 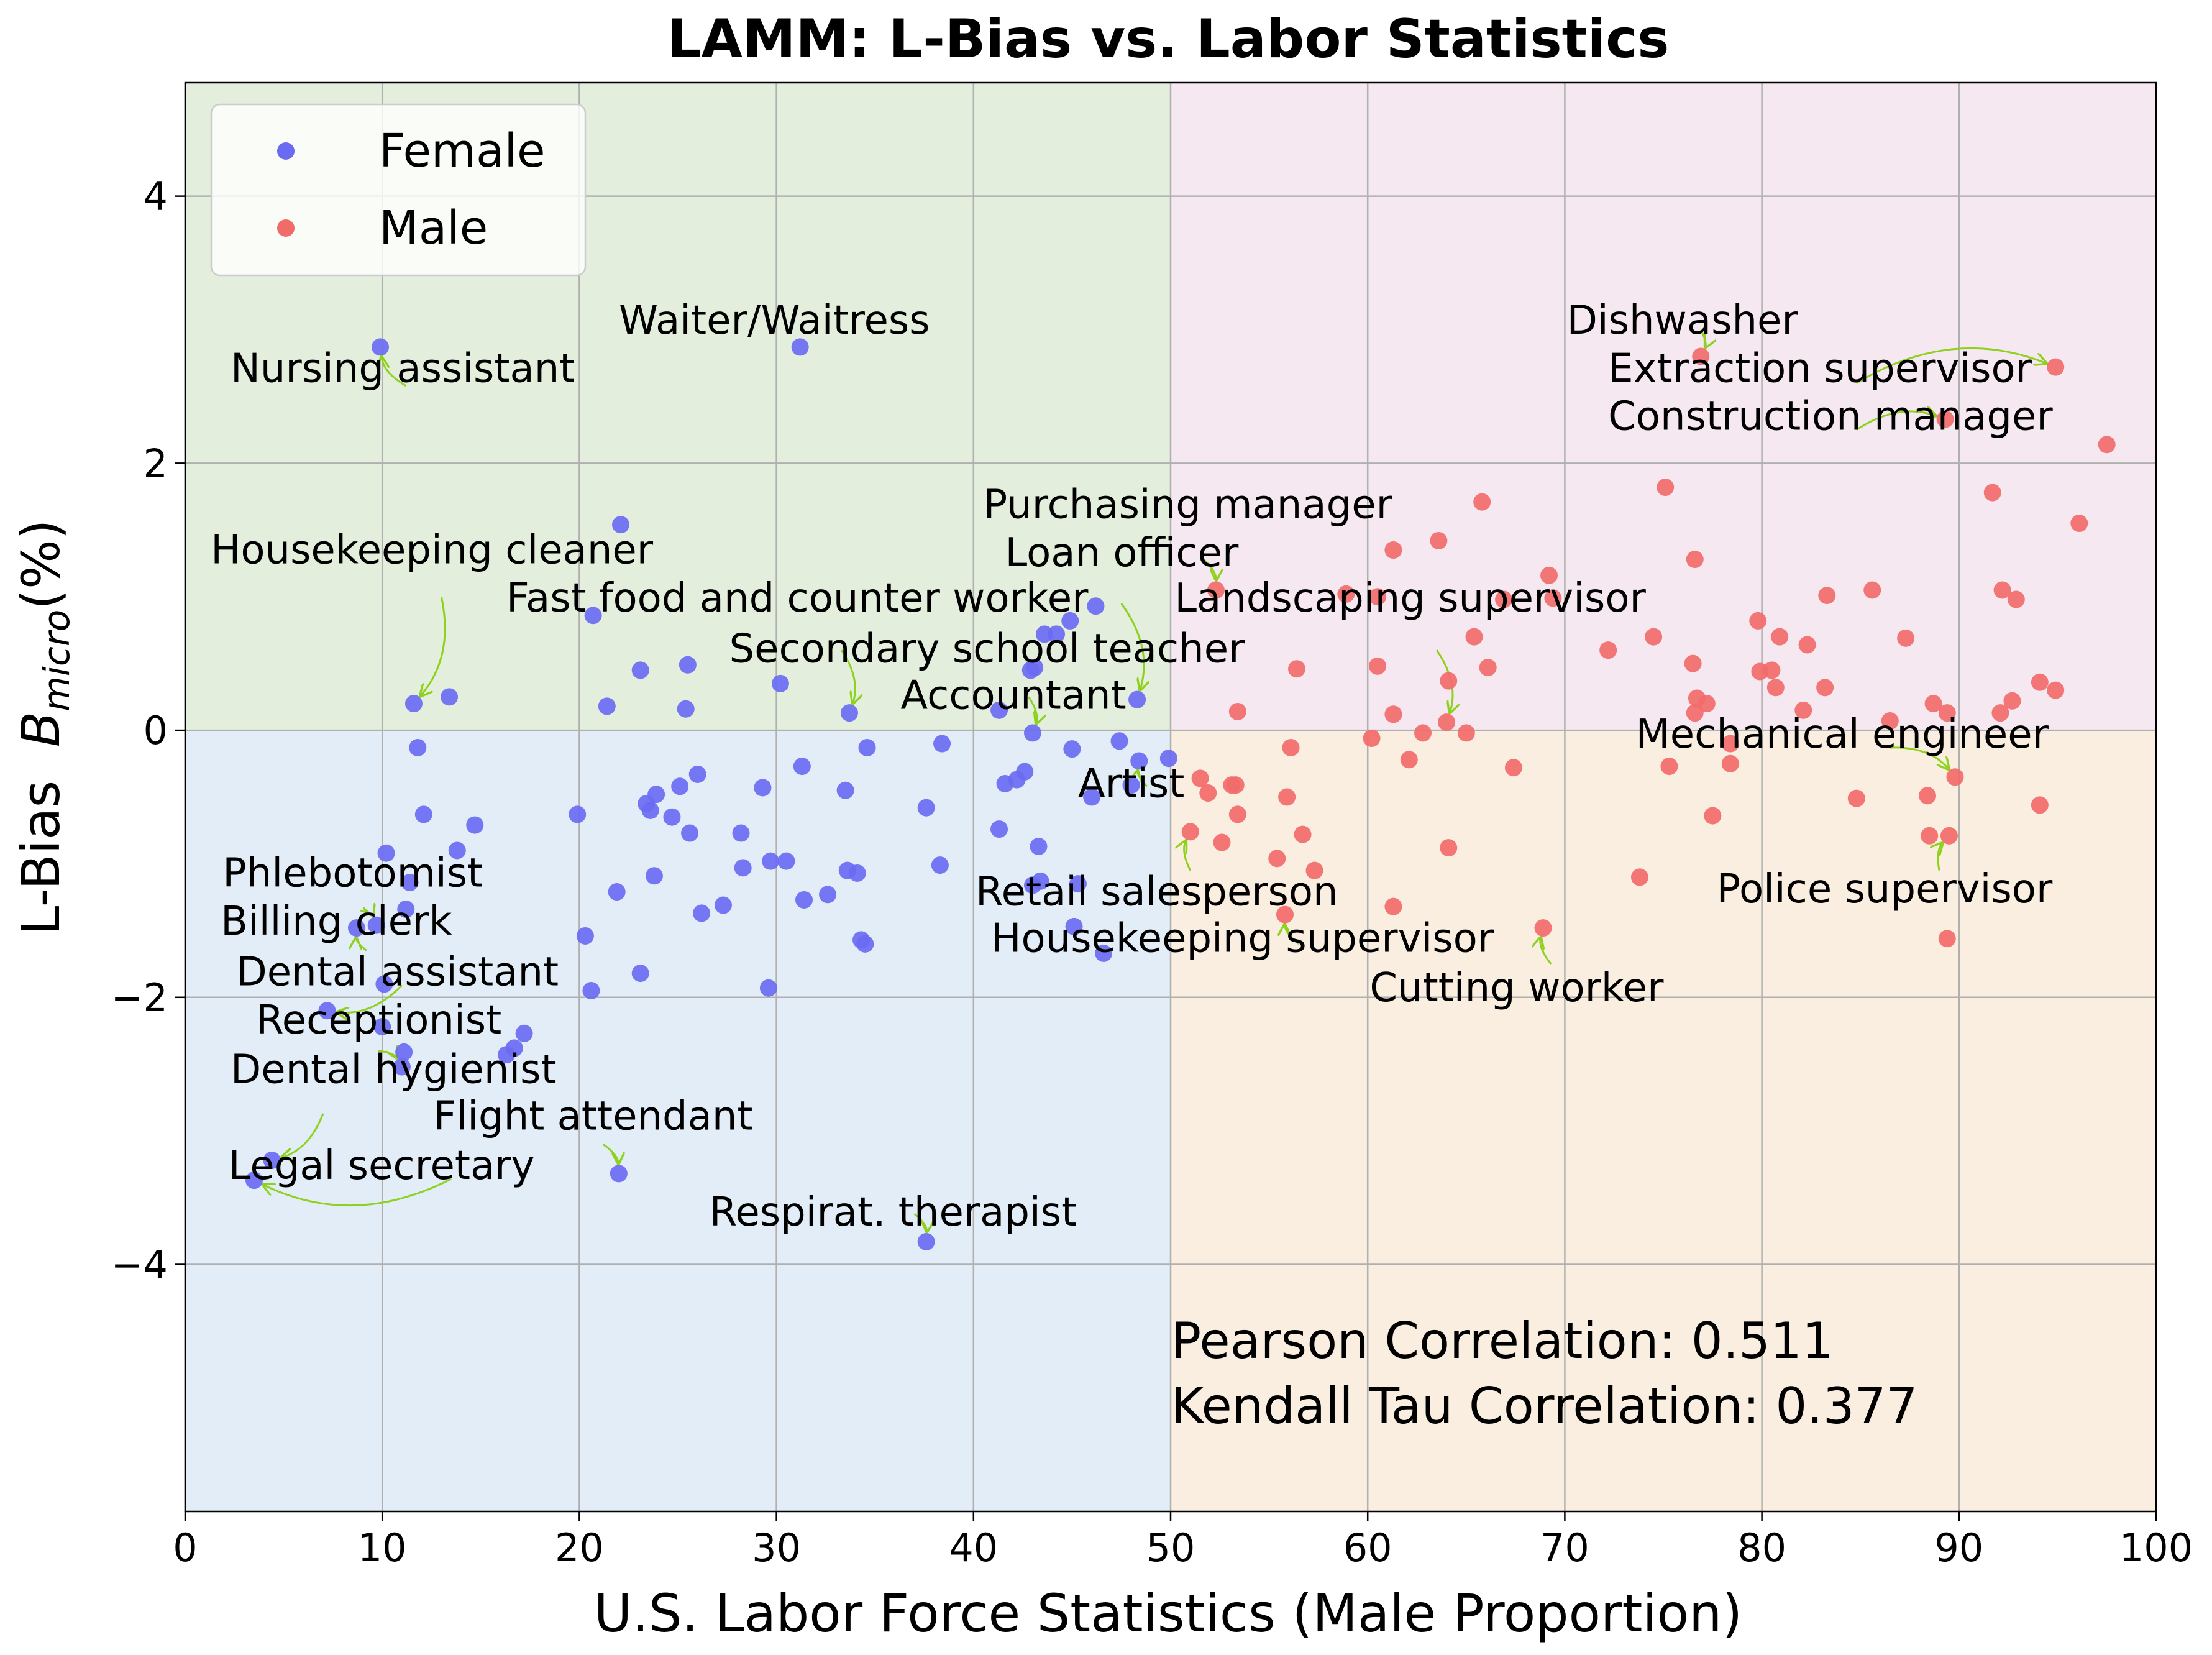 What do you see at coordinates (593, 1117) in the screenshot?
I see `annotation-label: Flight attendant` at bounding box center [593, 1117].